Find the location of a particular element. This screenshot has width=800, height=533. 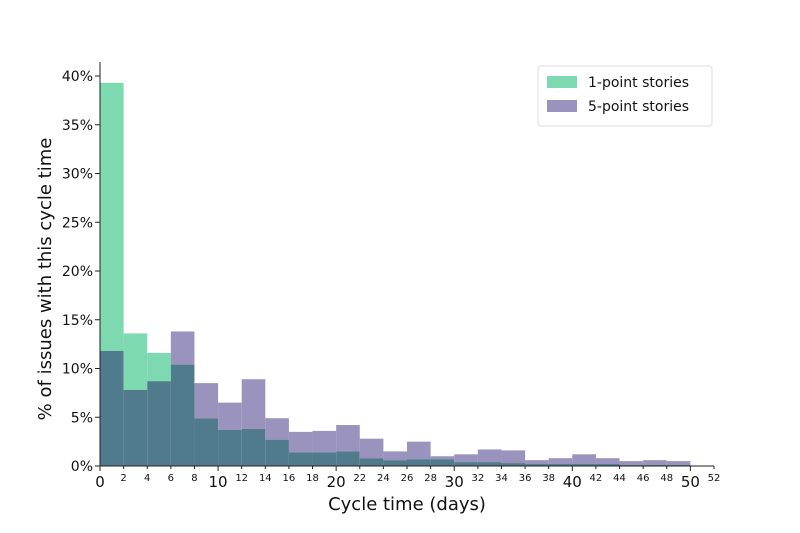

legend-swatch-5-point is located at coordinates (562, 106).